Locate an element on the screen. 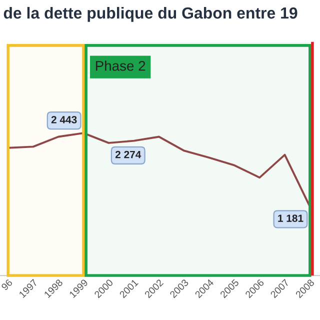  x-tick-label: 96 is located at coordinates (6, 284).